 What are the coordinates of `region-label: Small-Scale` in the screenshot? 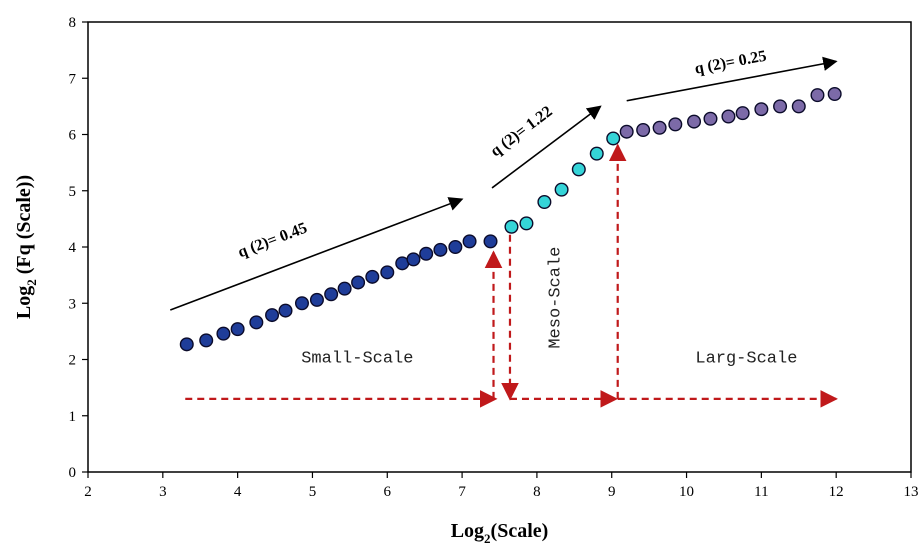 It's located at (357, 358).